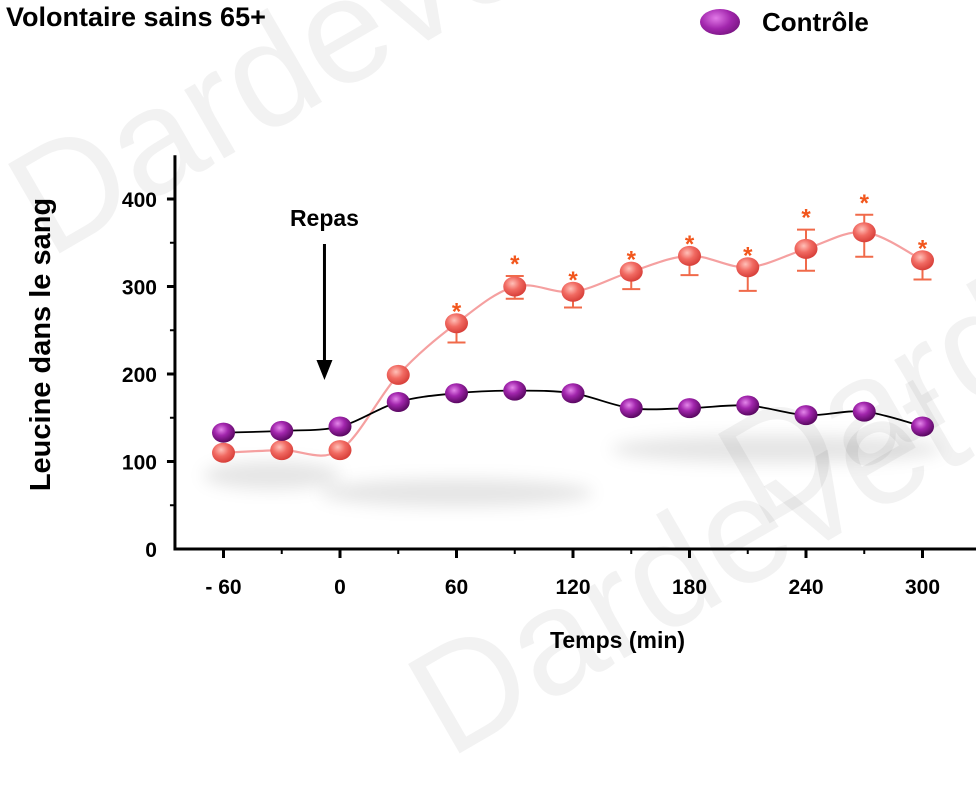 This screenshot has width=976, height=790. Describe the element at coordinates (922, 587) in the screenshot. I see `x-tick-label: 300` at that location.